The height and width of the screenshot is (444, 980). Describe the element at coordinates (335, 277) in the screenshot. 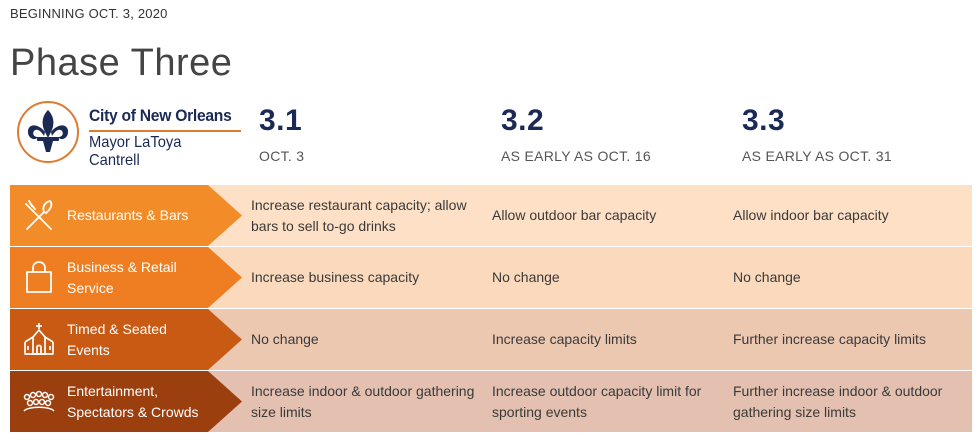

I see `table-cell: Increase business capacity` at that location.